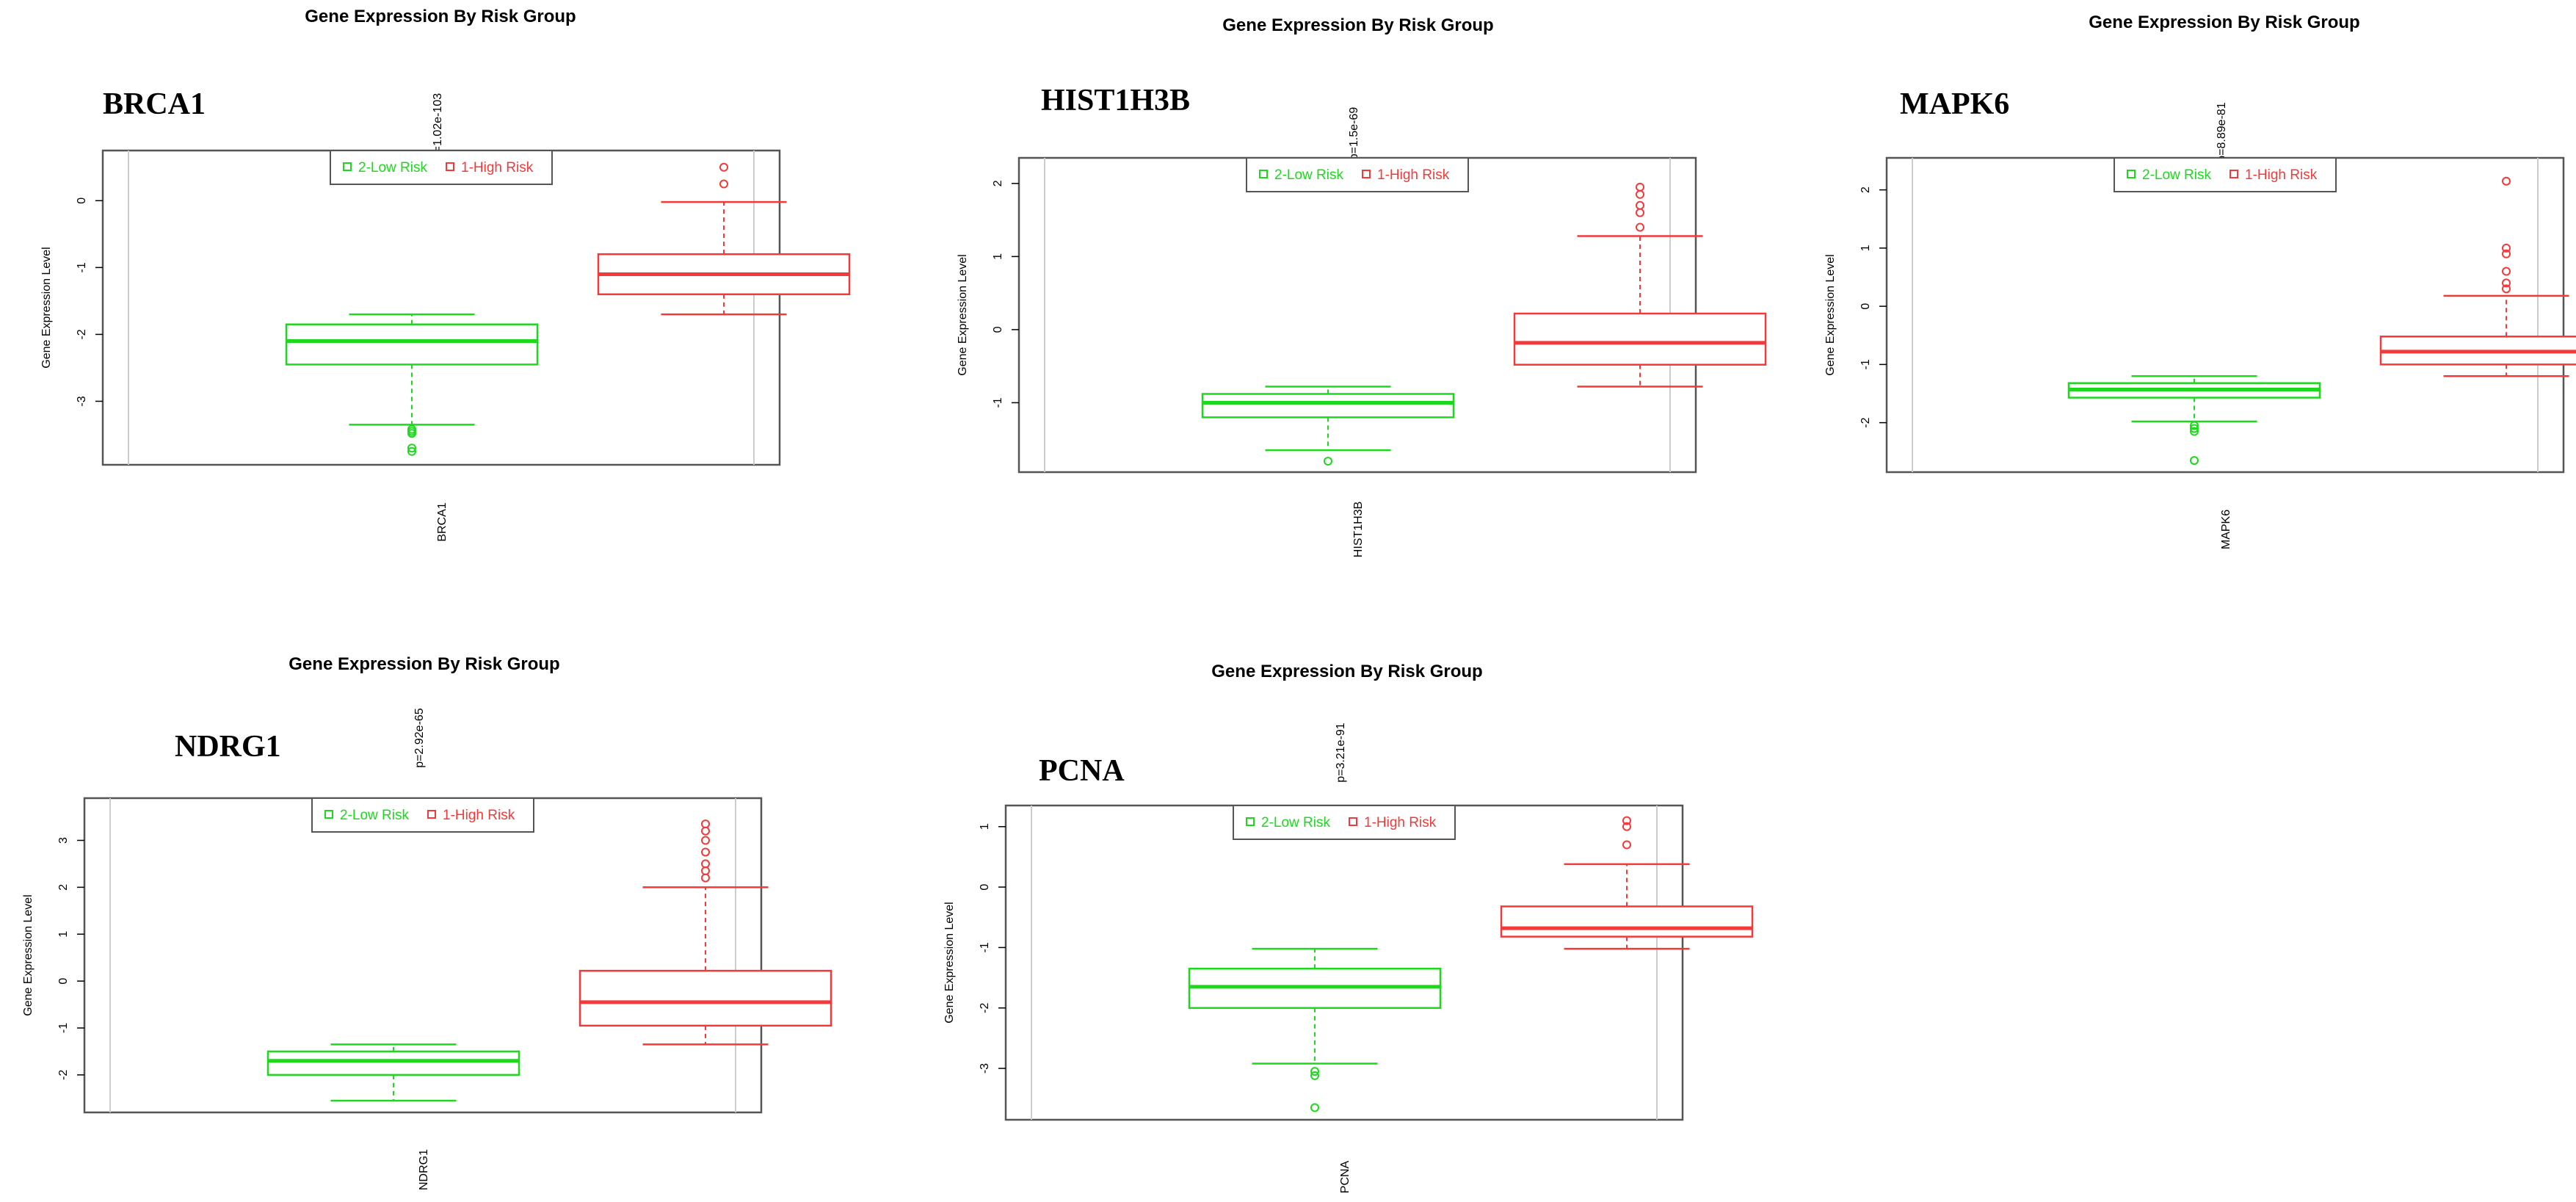  What do you see at coordinates (2226, 529) in the screenshot?
I see `x-axis-label: MAPK6` at bounding box center [2226, 529].